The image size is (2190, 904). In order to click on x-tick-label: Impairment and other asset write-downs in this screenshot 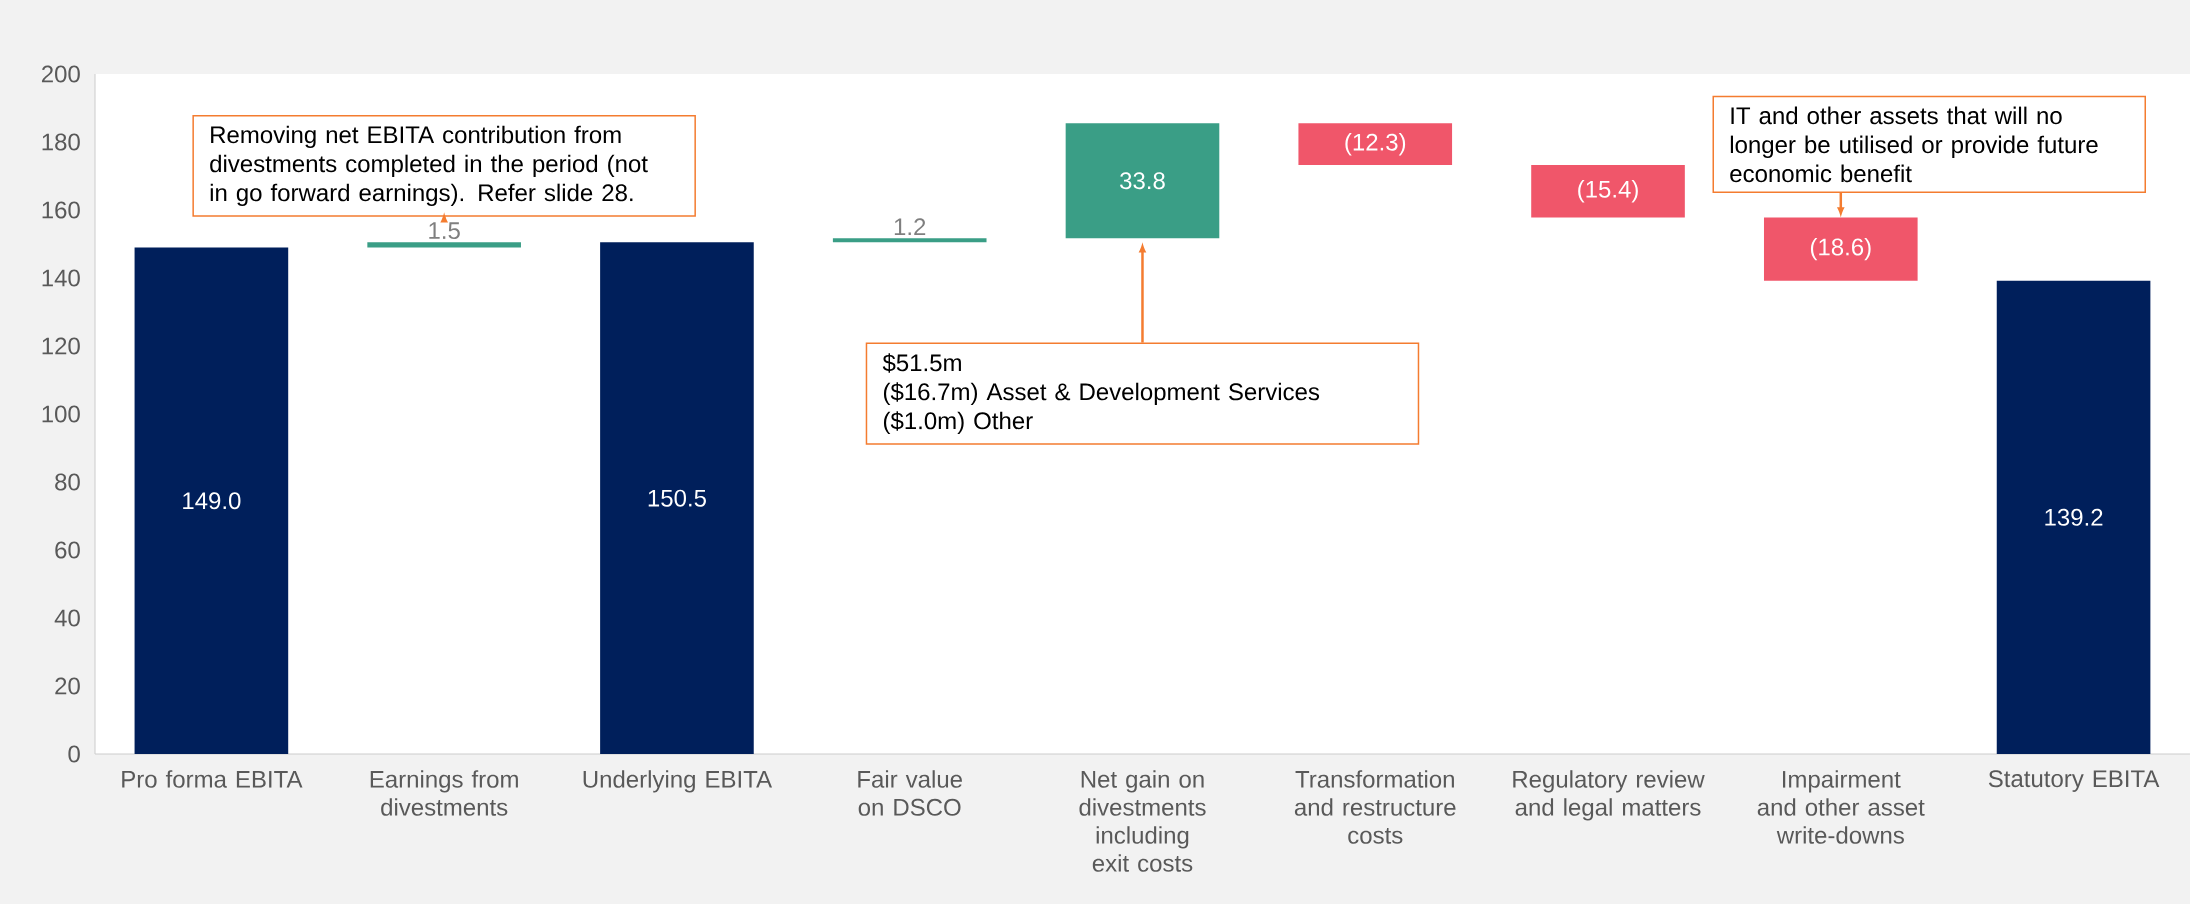, I will do `click(1841, 807)`.